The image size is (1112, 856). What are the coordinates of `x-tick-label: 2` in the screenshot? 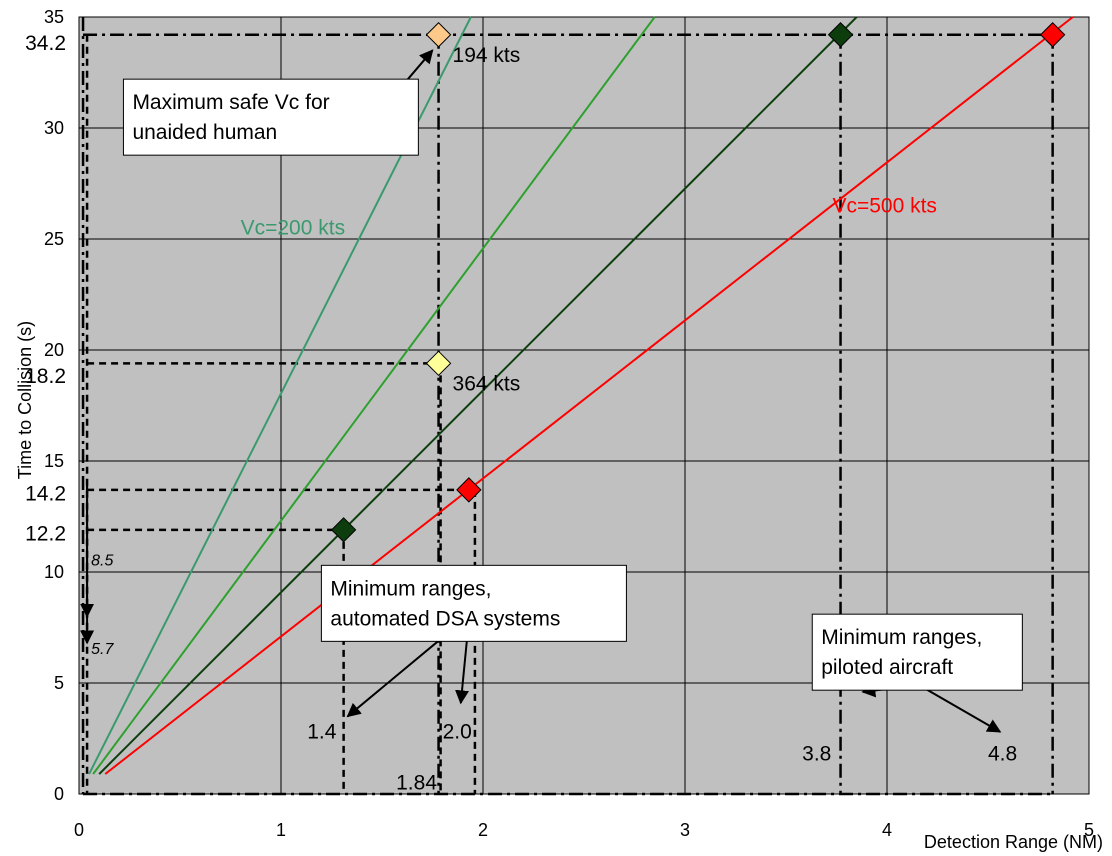 It's located at (483, 830).